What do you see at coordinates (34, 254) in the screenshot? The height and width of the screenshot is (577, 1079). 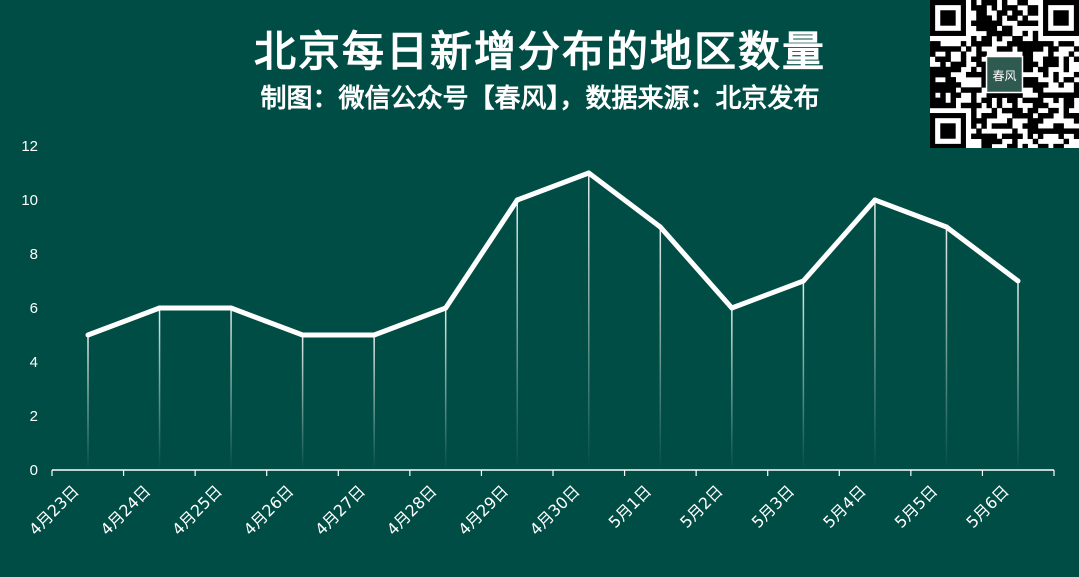 I see `y-tick-label: 8` at bounding box center [34, 254].